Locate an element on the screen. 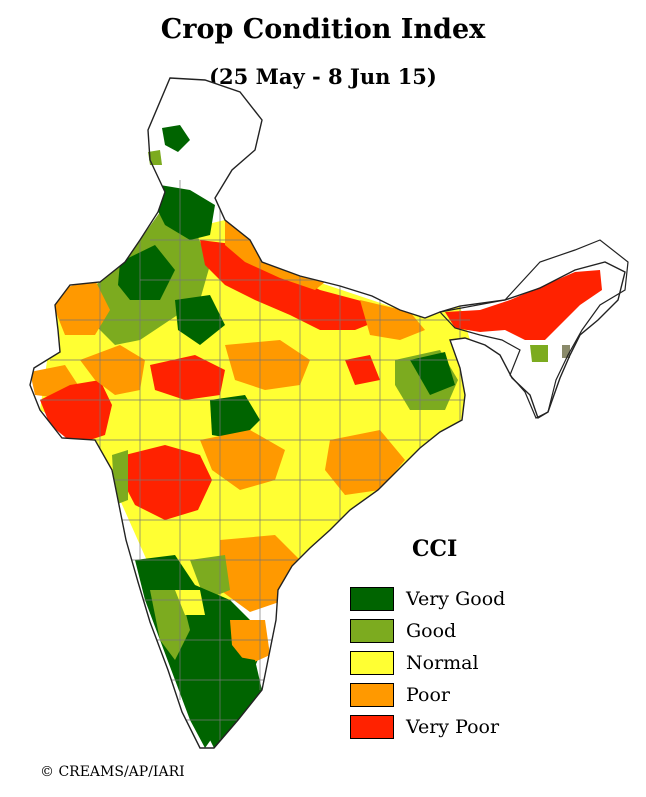  region-poor-gujarat-east is located at coordinates (112, 370).